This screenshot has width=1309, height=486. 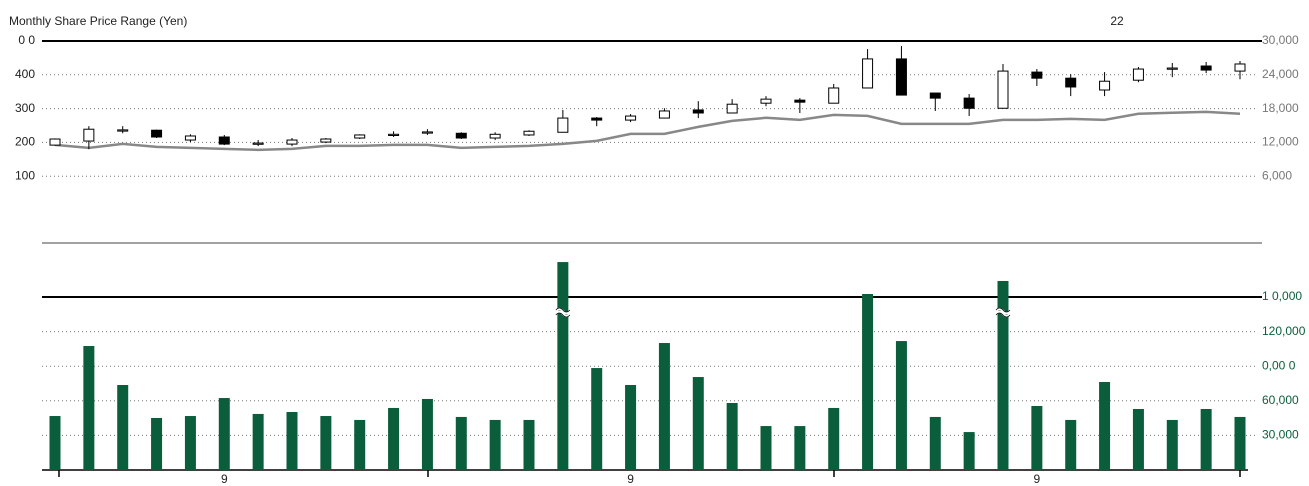 What do you see at coordinates (1280, 108) in the screenshot?
I see `y-tick-label: 18,000` at bounding box center [1280, 108].